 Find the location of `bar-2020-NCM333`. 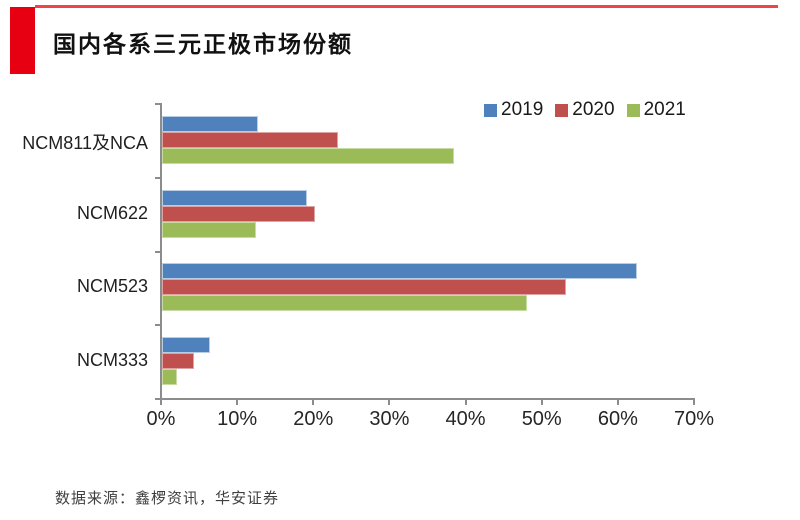

bar-2020-NCM333 is located at coordinates (178, 361).